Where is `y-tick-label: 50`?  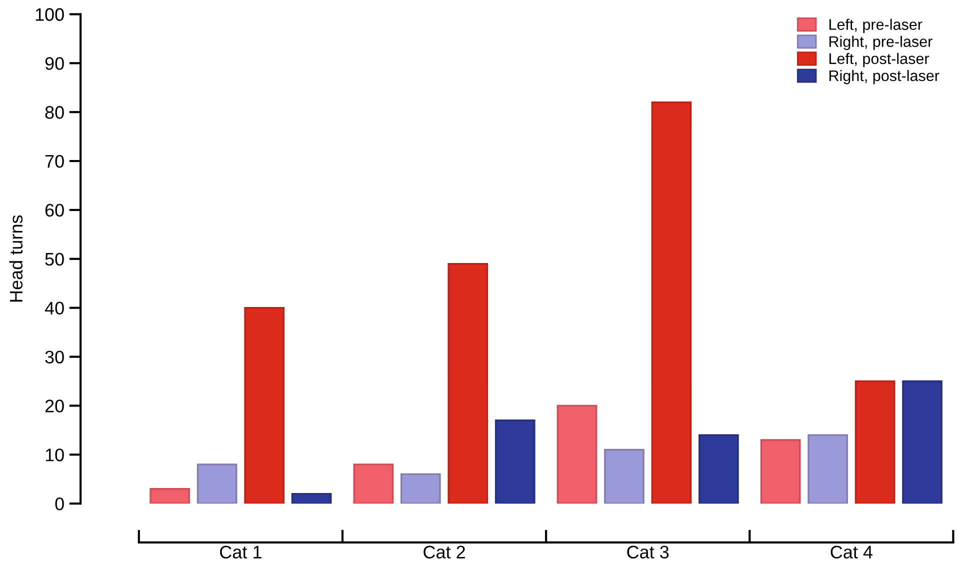
y-tick-label: 50 is located at coordinates (54, 259).